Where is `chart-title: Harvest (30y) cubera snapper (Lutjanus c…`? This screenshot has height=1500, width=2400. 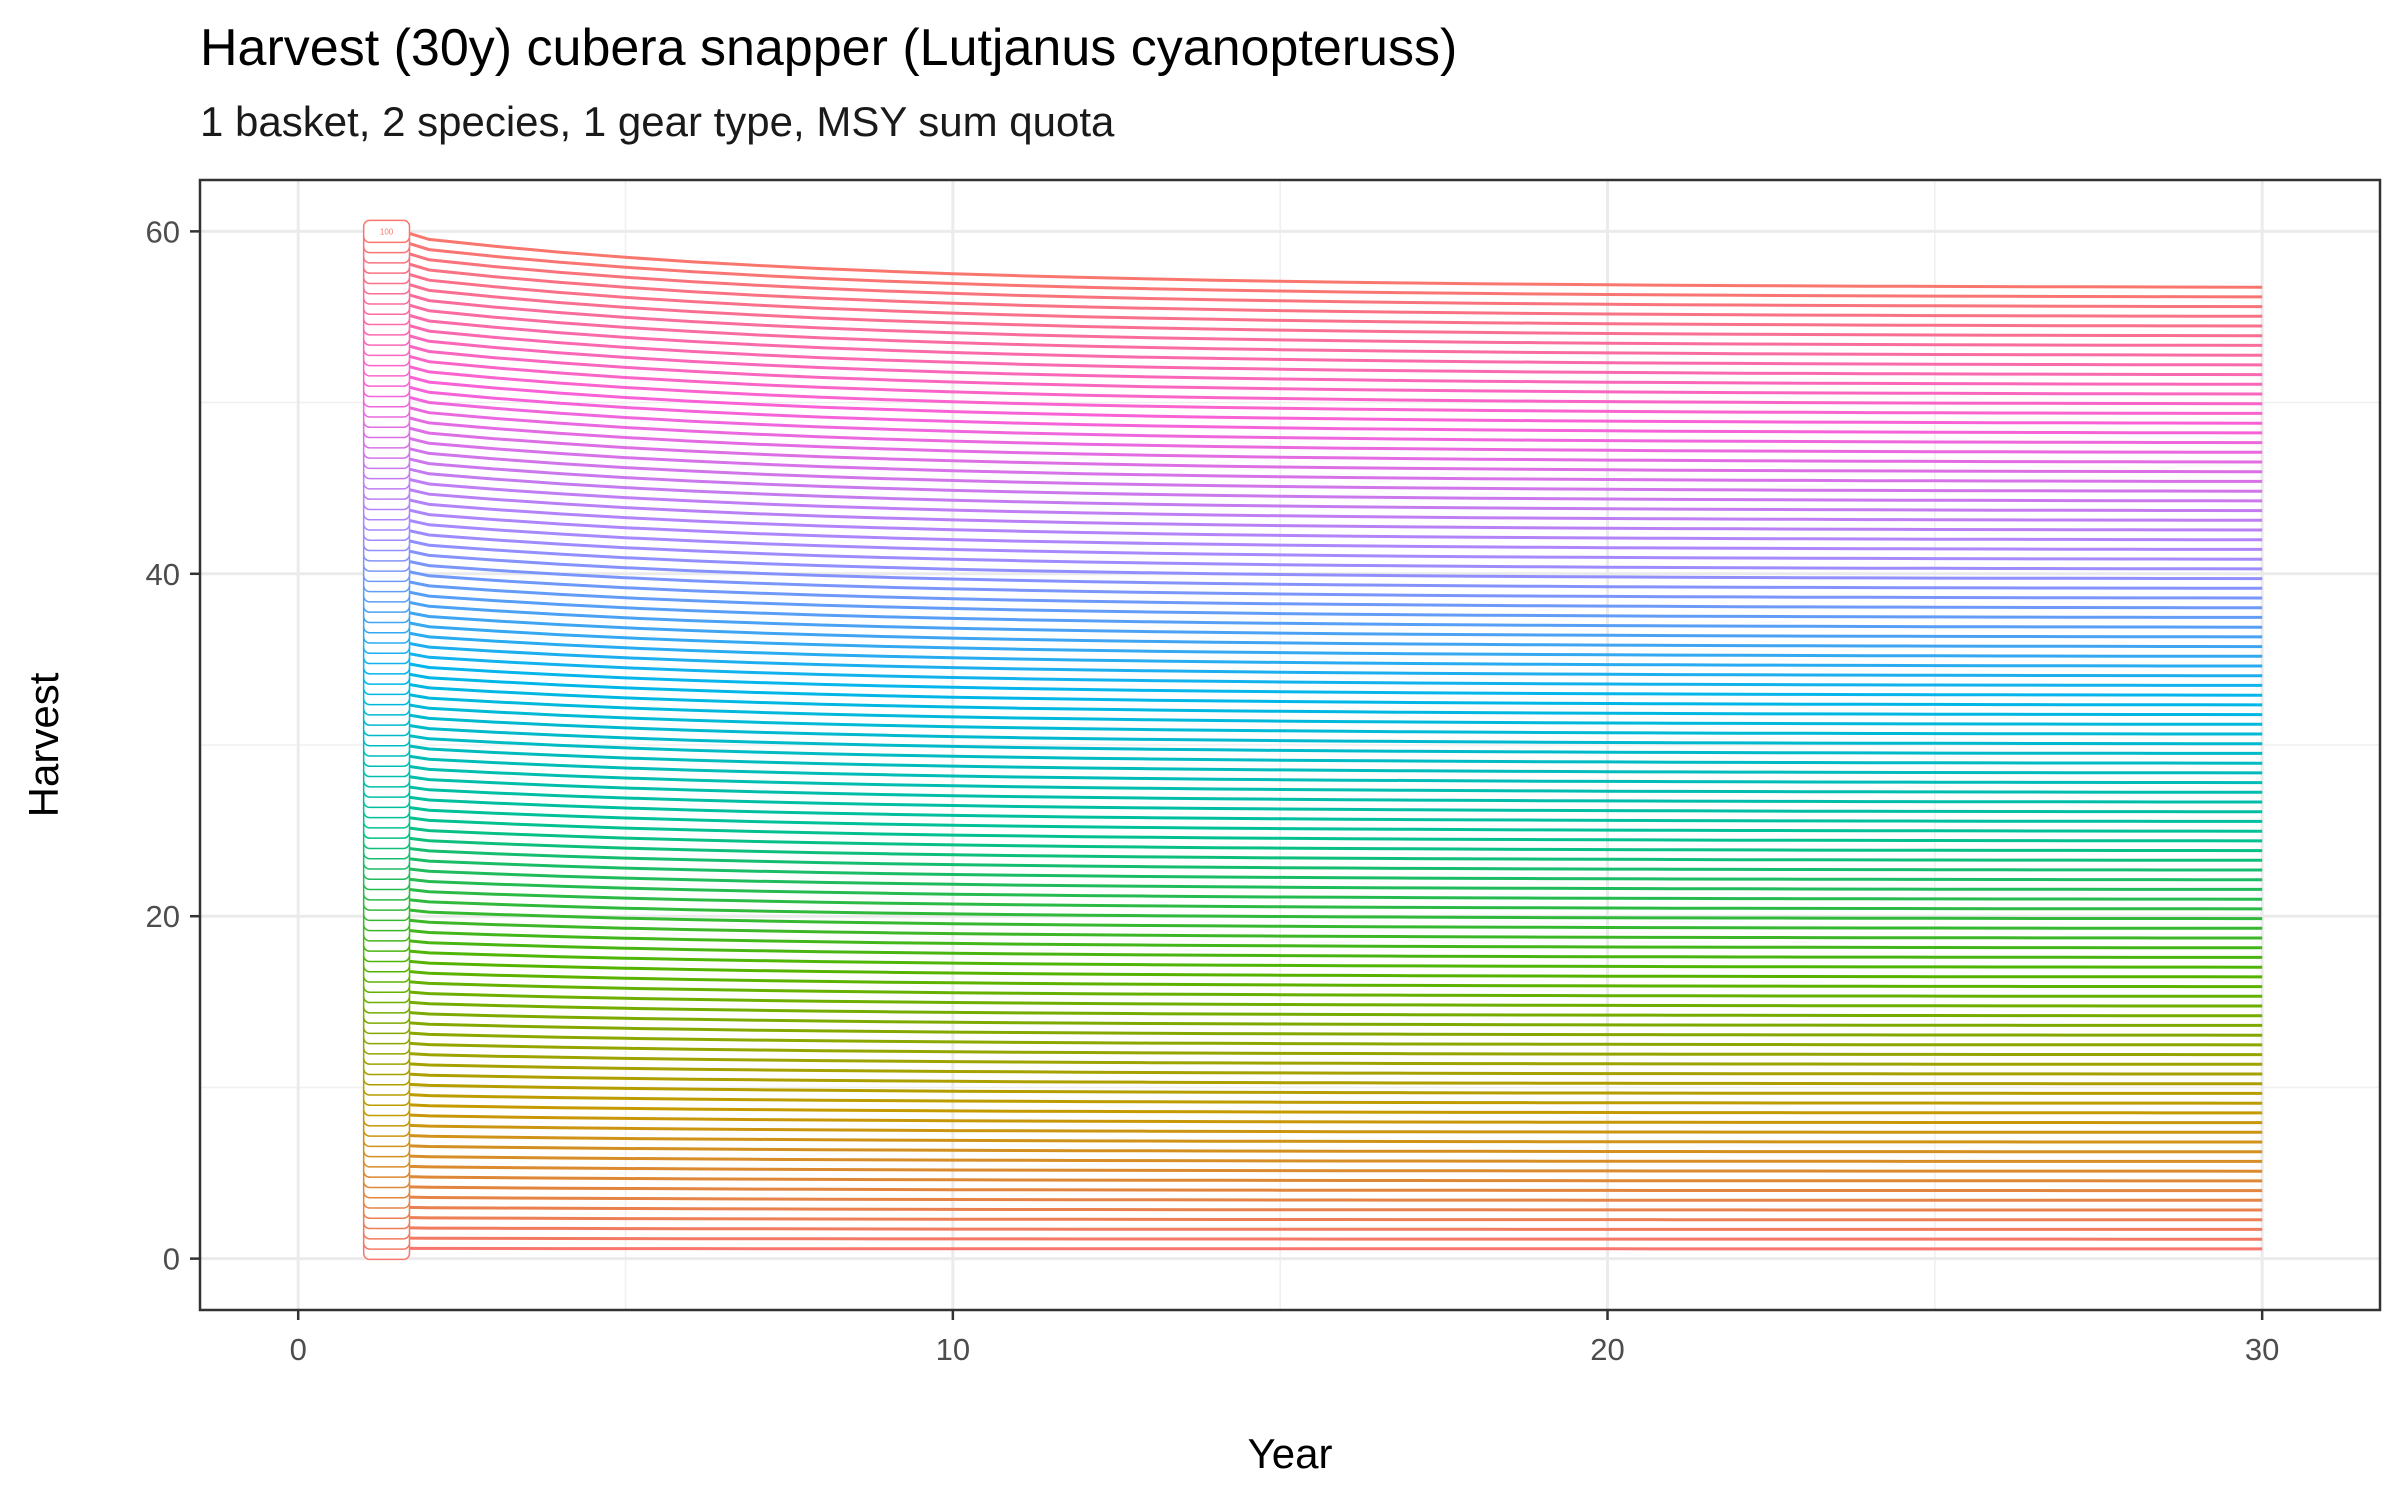
chart-title: Harvest (30y) cubera snapper (Lutjanus c… is located at coordinates (829, 48).